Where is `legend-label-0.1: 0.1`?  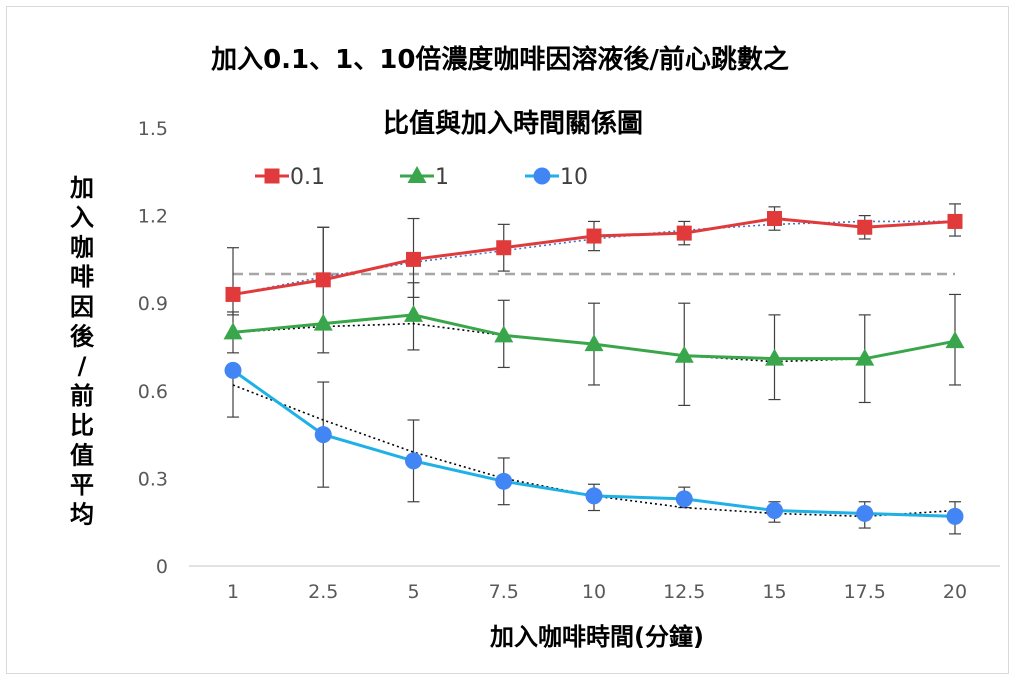
legend-label-0.1: 0.1 is located at coordinates (307, 177).